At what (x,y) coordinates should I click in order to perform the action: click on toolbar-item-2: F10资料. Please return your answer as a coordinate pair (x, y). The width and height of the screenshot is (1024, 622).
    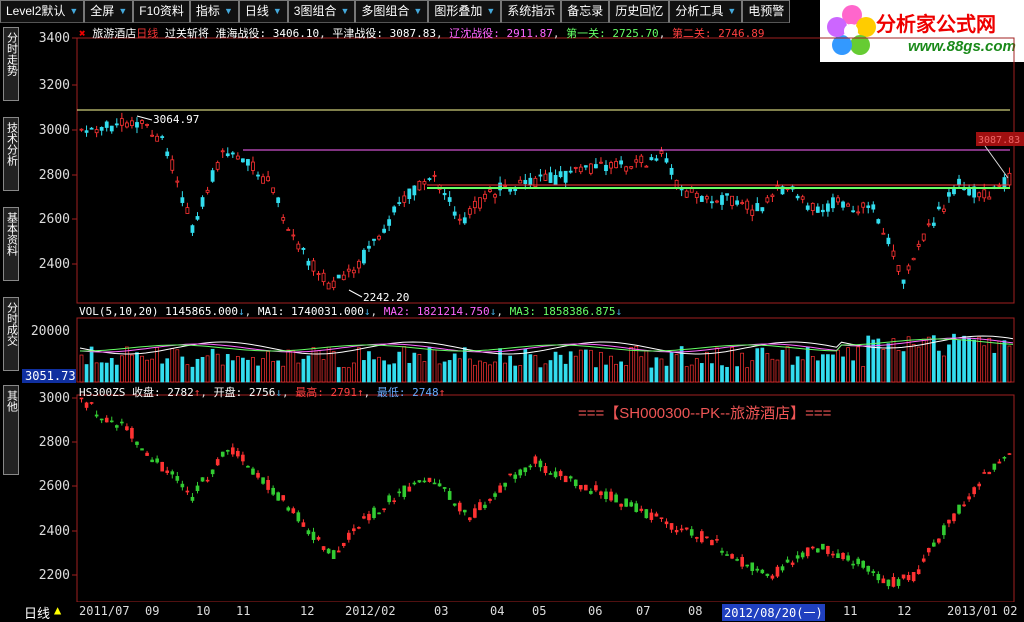
    Looking at the image, I should click on (161, 11).